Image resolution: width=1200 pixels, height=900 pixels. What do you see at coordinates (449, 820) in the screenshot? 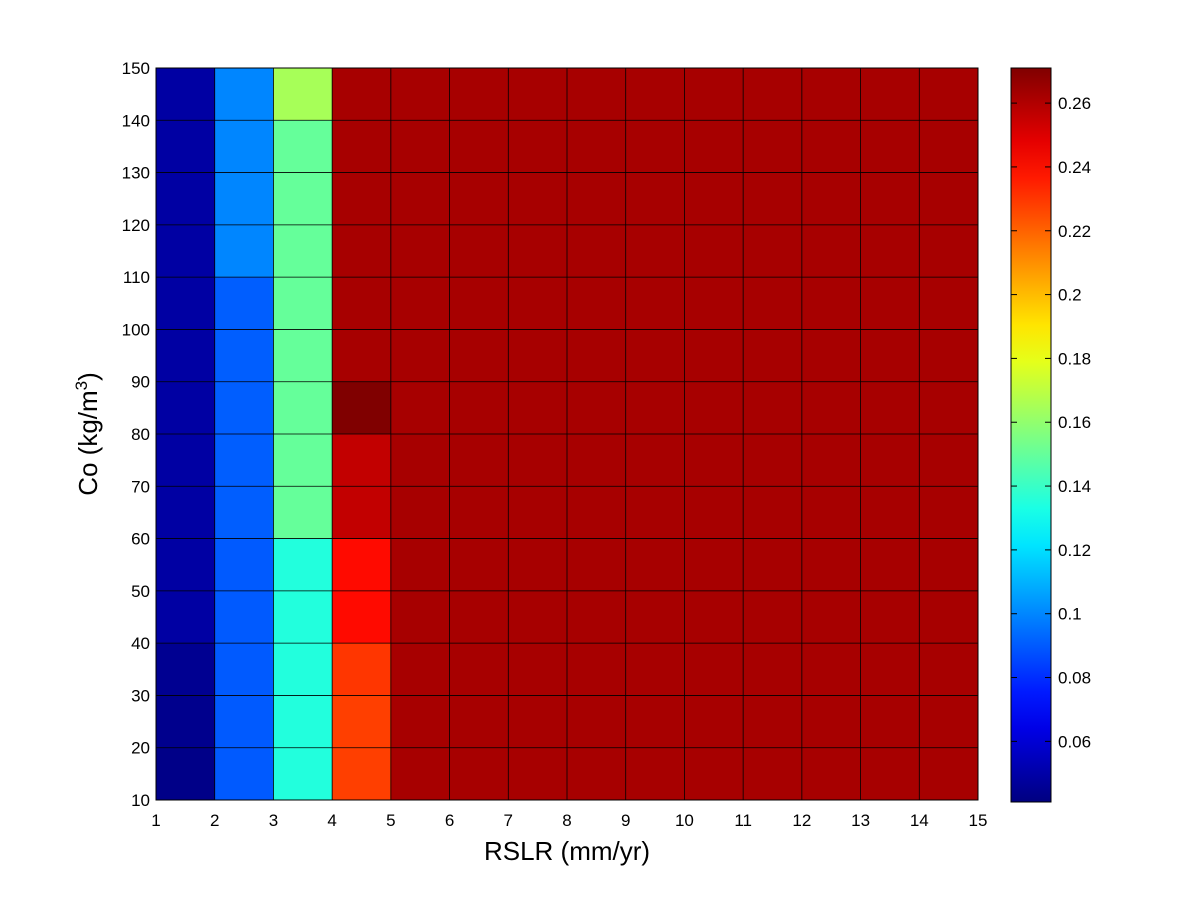
I see `x-tick-label: 6` at bounding box center [449, 820].